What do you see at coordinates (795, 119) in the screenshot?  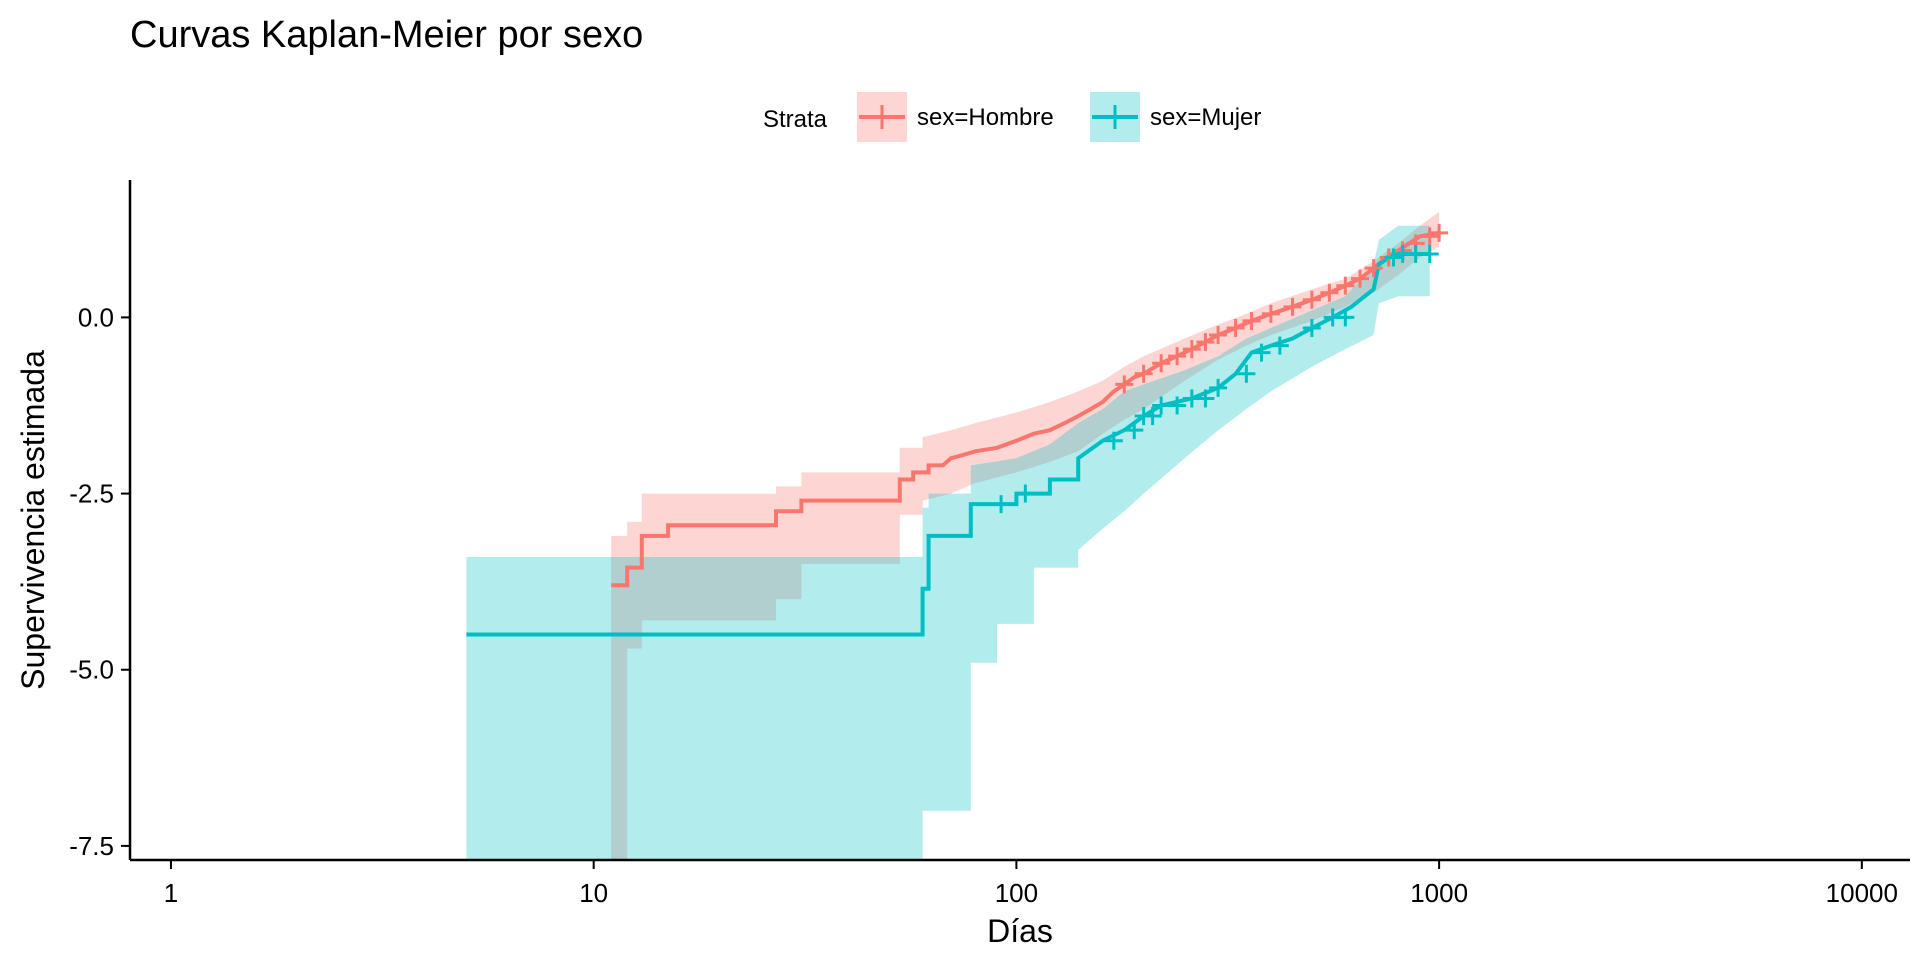 I see `legend-title: Strata` at bounding box center [795, 119].